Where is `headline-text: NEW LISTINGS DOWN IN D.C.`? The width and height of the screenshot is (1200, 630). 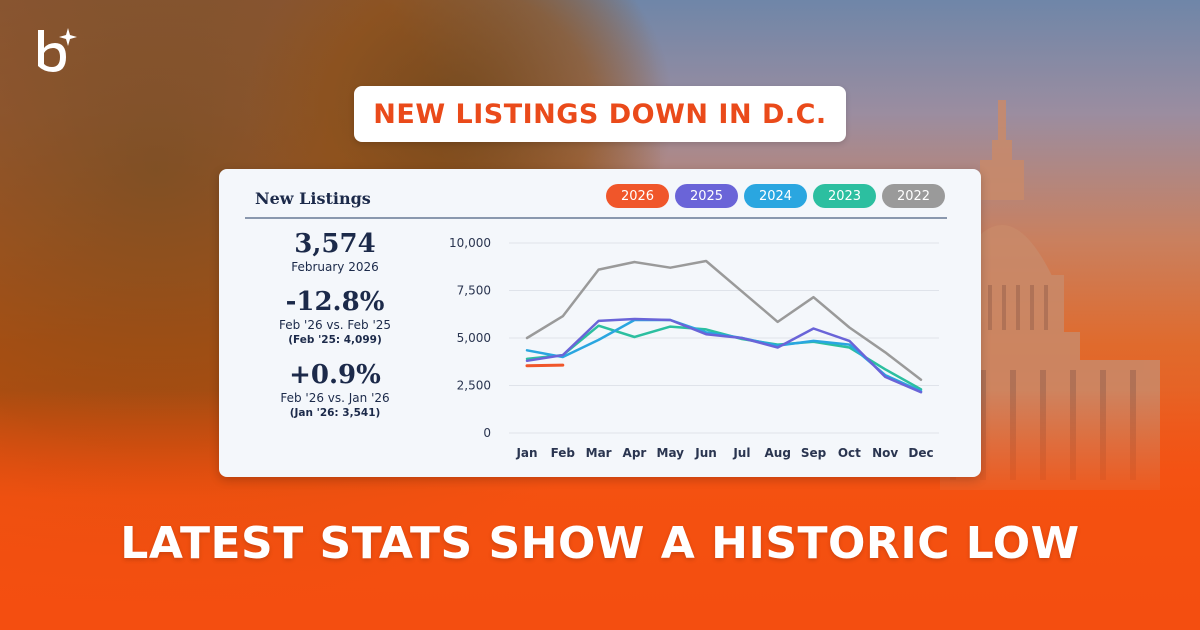 headline-text: NEW LISTINGS DOWN IN D.C. is located at coordinates (600, 114).